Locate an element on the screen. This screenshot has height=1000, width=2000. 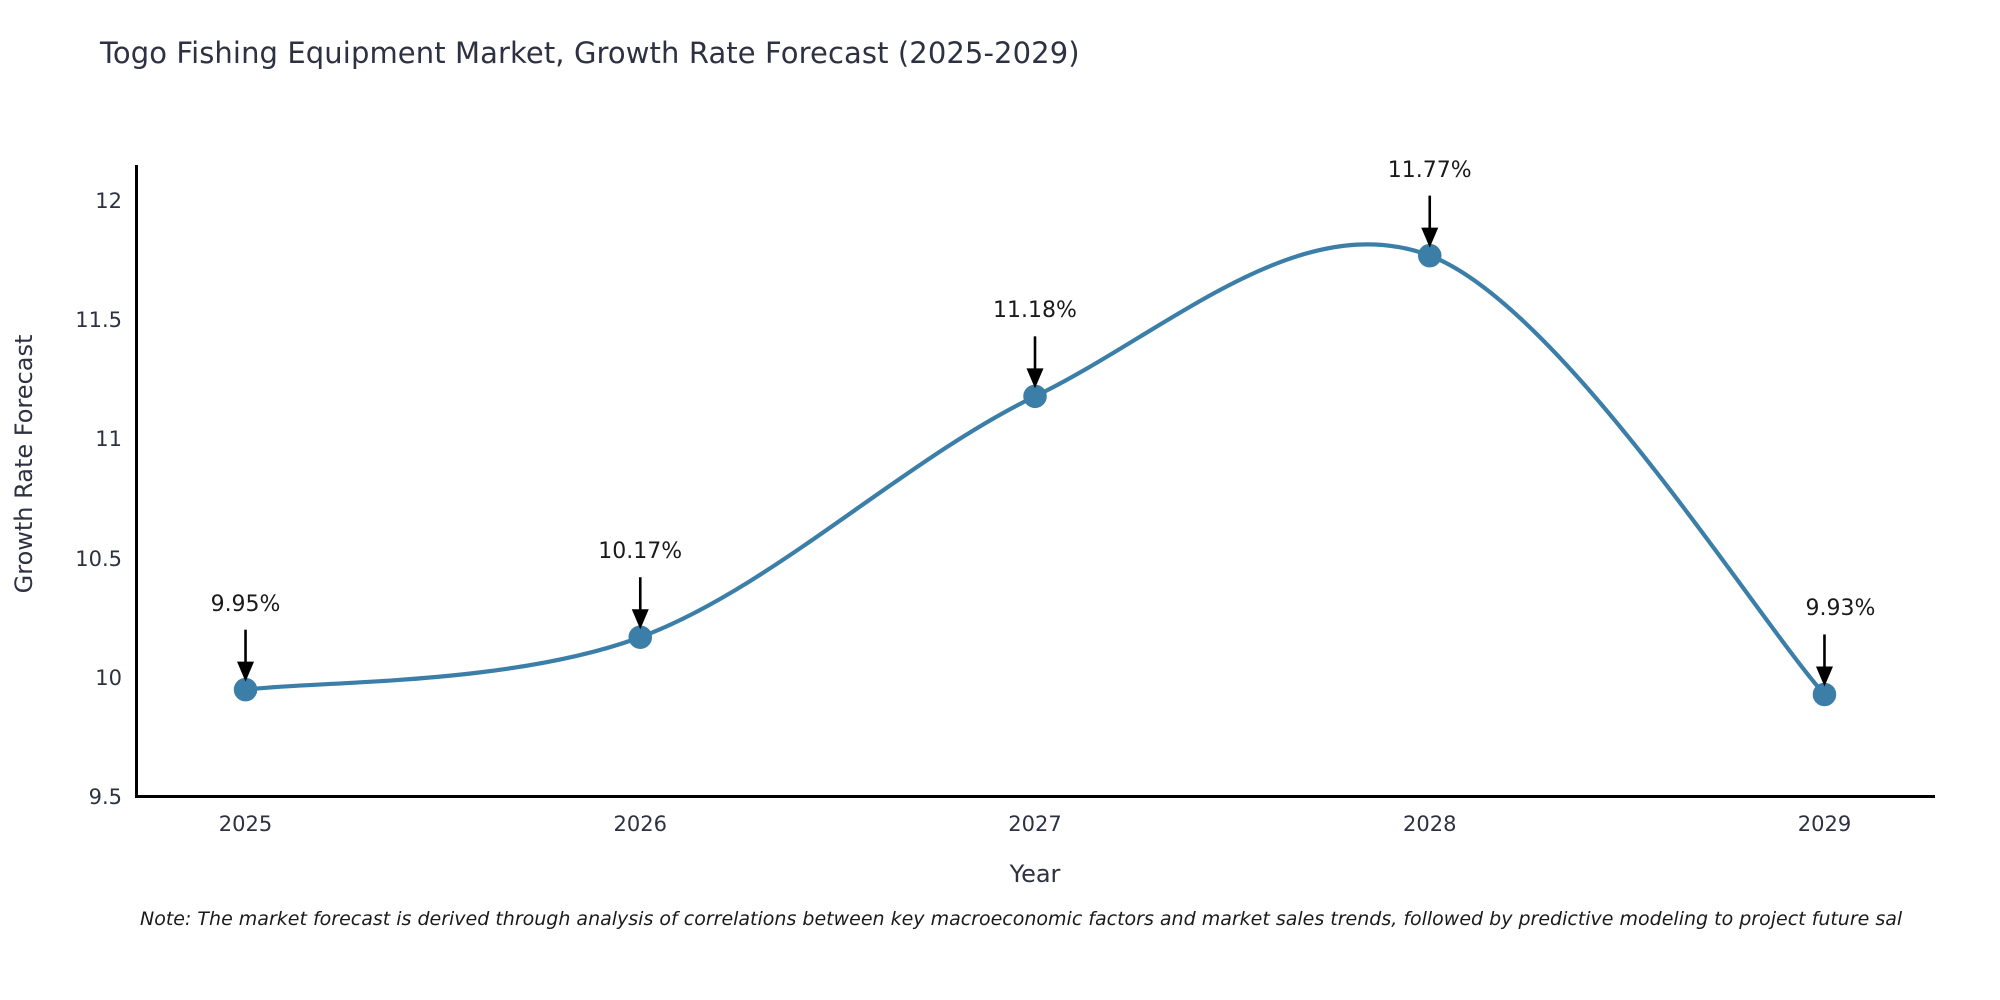
x-axis-tick-2025: 2025 is located at coordinates (245, 824).